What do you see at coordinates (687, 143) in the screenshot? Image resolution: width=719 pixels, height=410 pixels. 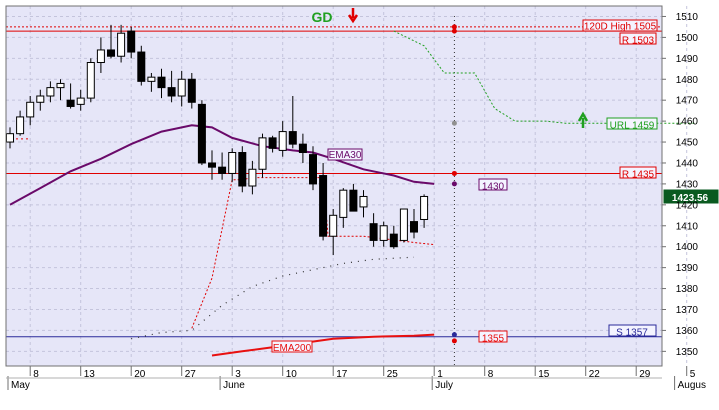 I see `y-tick-label: 1450` at bounding box center [687, 143].